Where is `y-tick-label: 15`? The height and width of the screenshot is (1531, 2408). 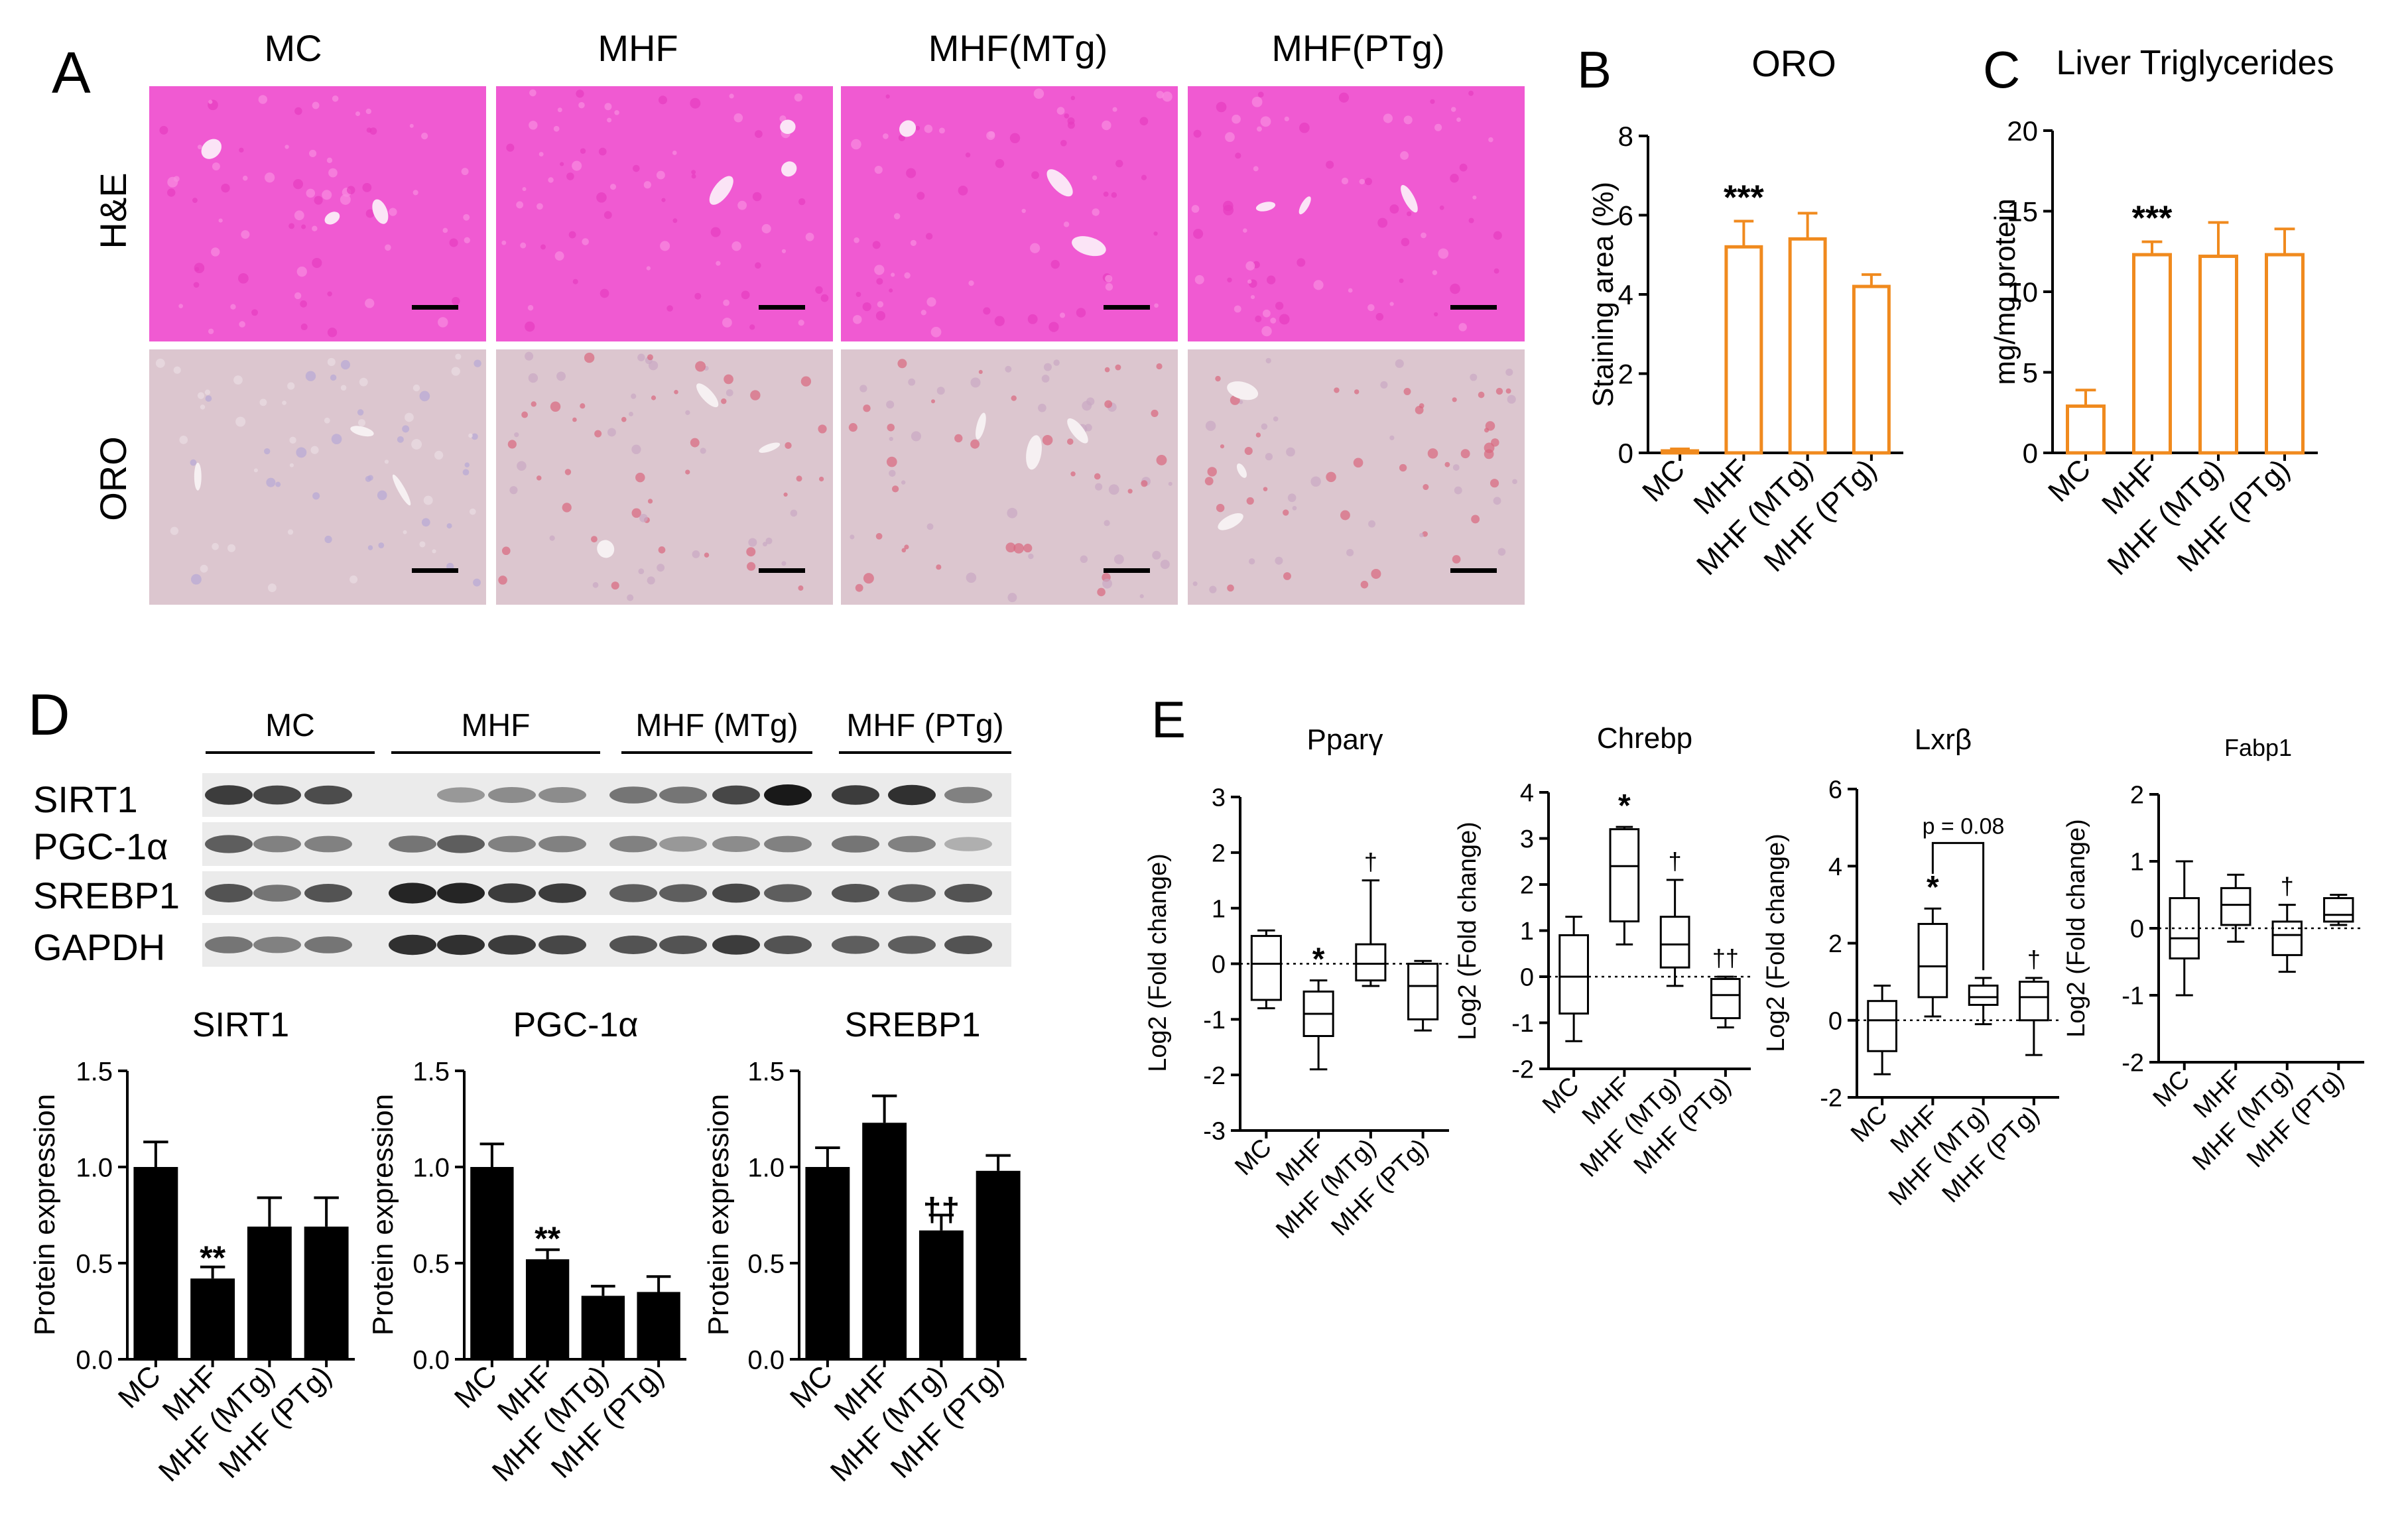
y-tick-label: 15 is located at coordinates (2022, 211).